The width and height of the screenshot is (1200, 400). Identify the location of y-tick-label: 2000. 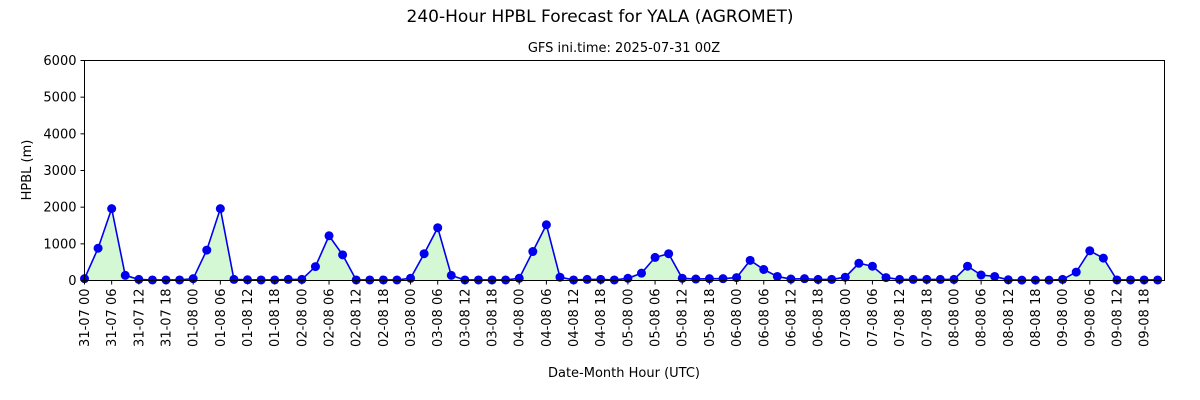
(59, 208).